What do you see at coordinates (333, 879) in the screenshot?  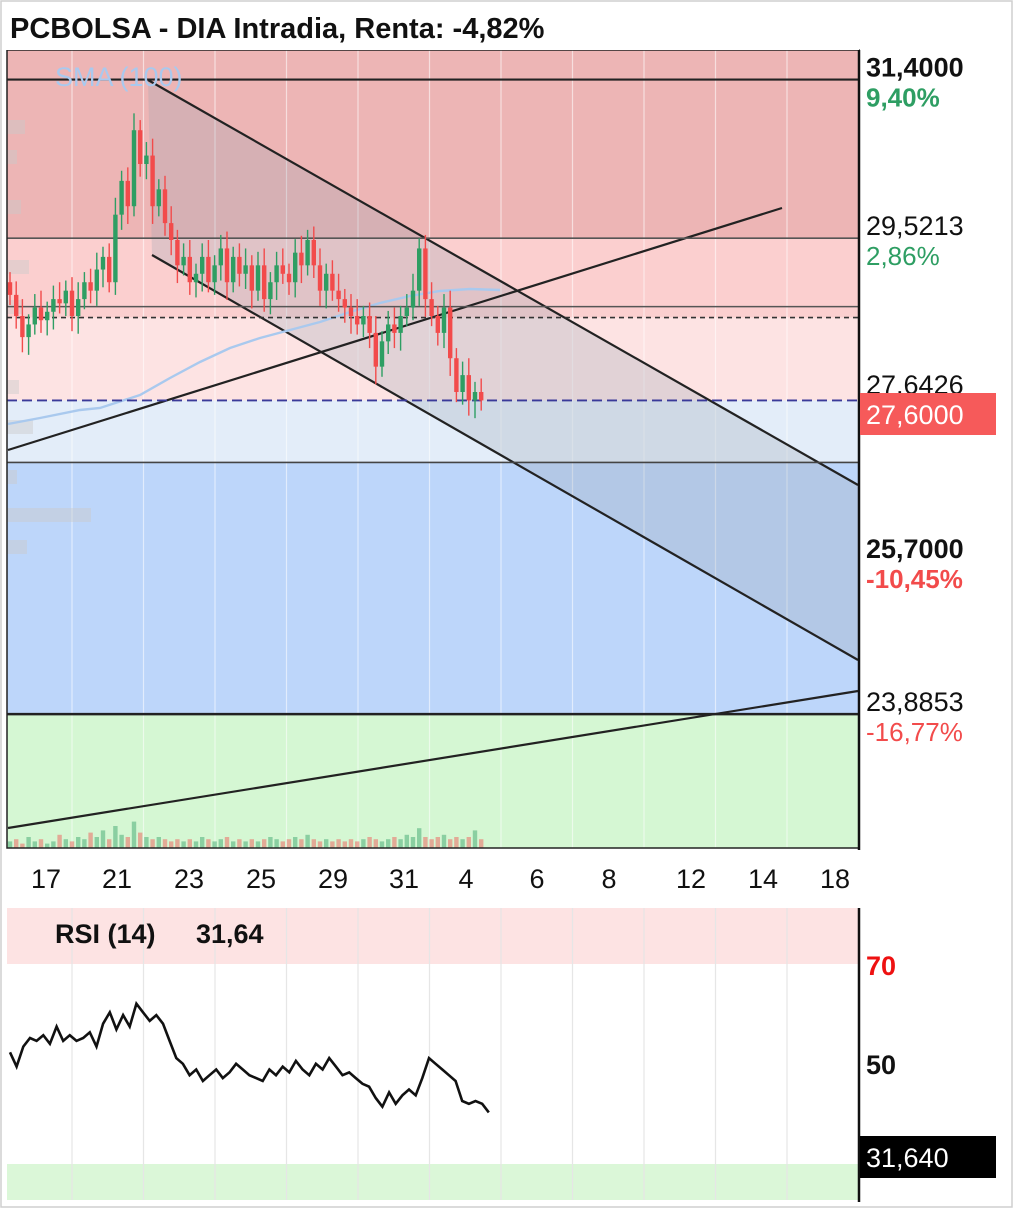 I see `x-tick-label: 29` at bounding box center [333, 879].